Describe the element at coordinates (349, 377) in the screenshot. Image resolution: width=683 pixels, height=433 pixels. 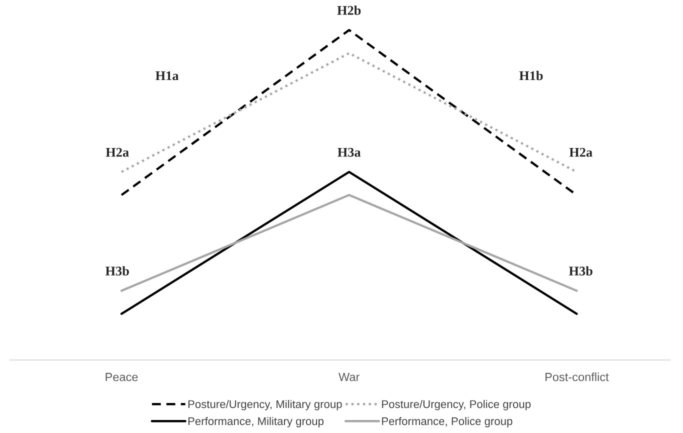
I see `x-tick-label: War` at that location.